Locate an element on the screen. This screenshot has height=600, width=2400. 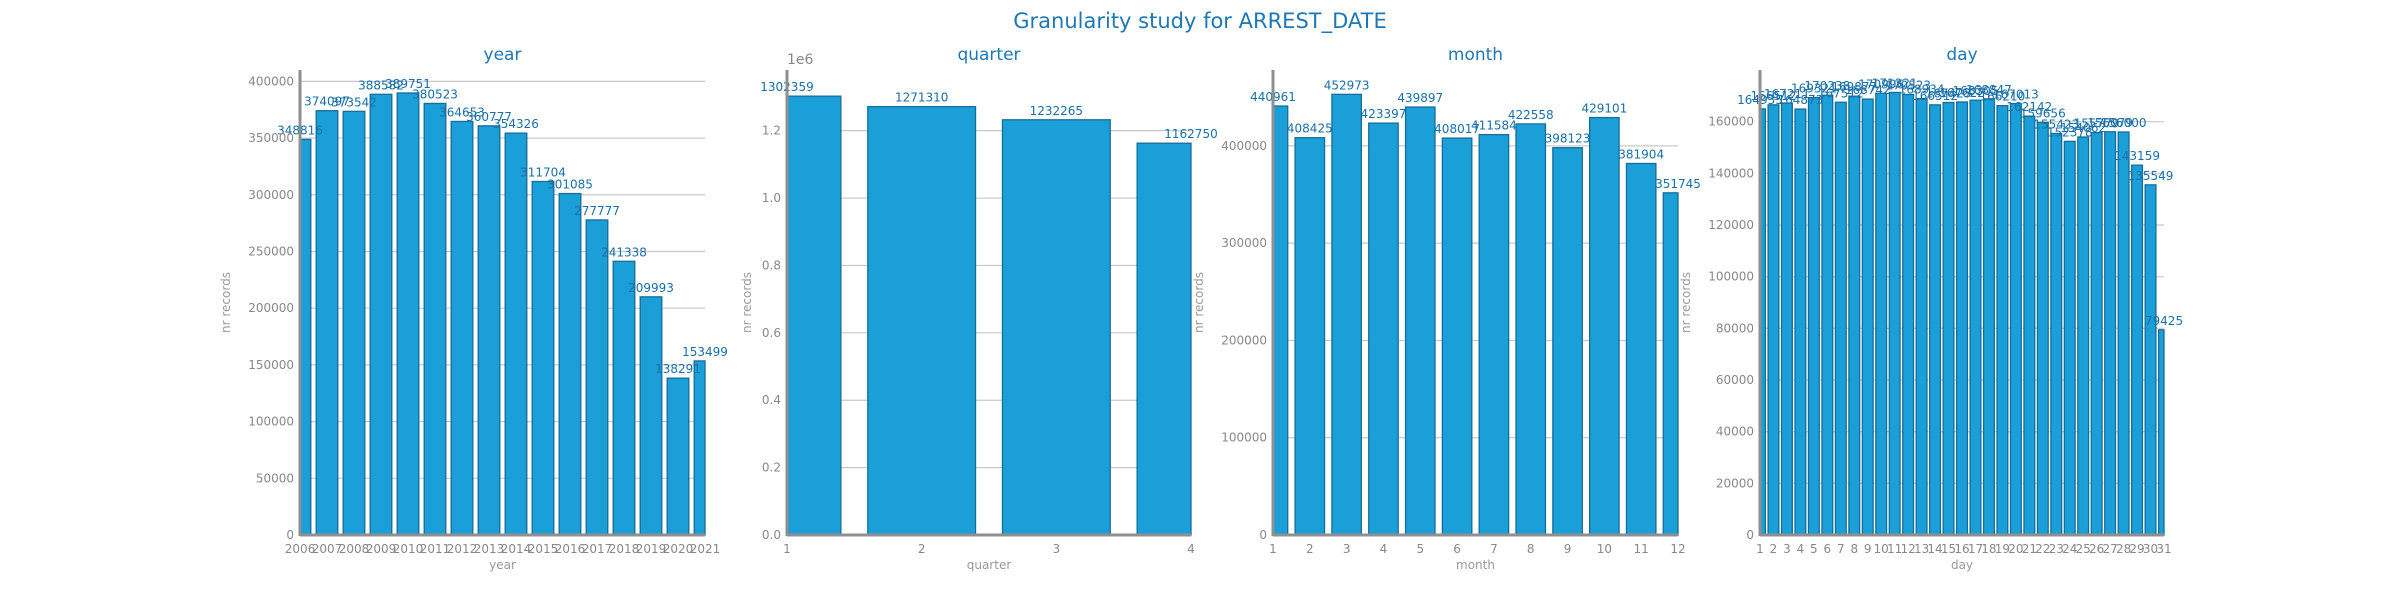
data-label: 311704 is located at coordinates (543, 172).